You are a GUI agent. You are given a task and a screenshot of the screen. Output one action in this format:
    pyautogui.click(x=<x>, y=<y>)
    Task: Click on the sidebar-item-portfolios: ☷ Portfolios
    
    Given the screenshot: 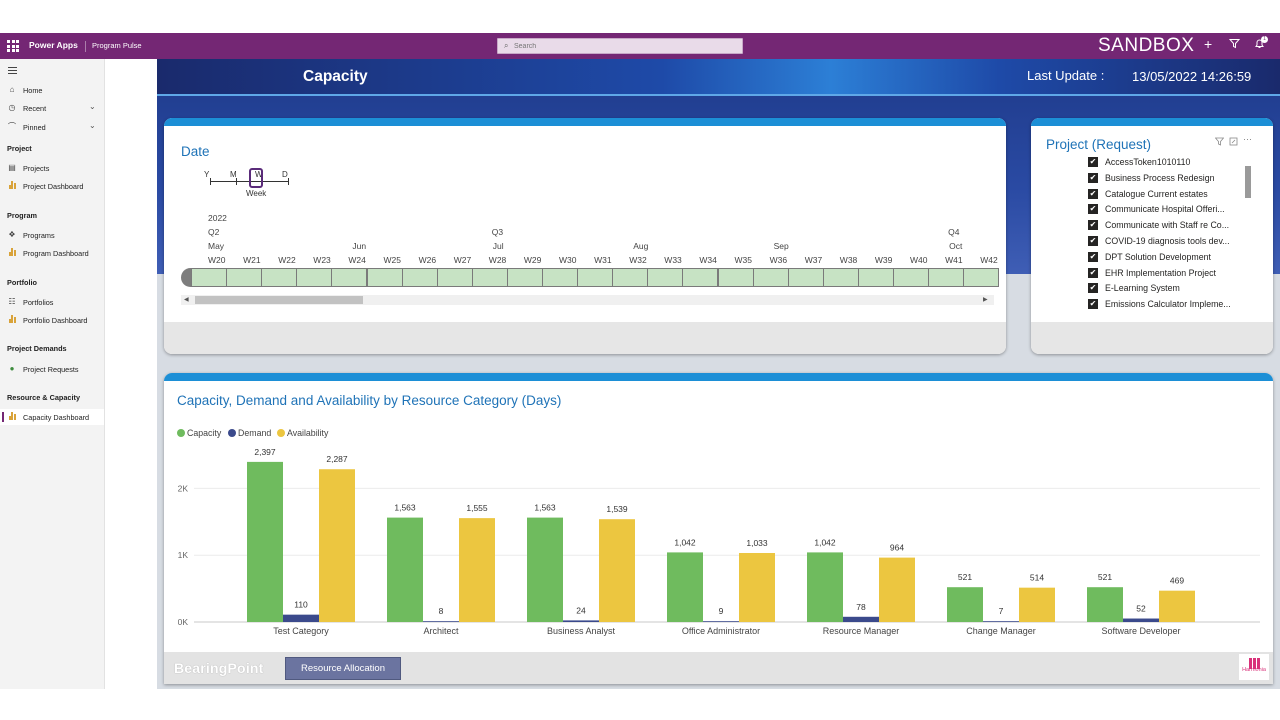 What is the action you would take?
    pyautogui.click(x=52, y=302)
    